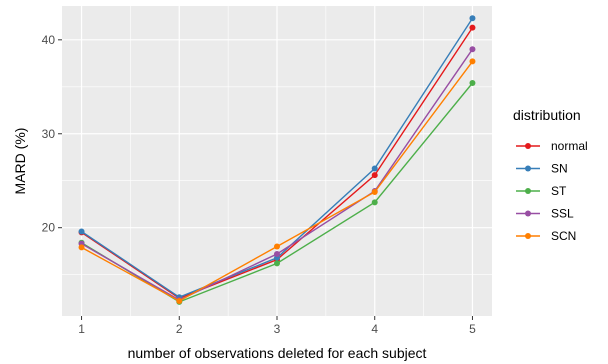 The height and width of the screenshot is (364, 608). Describe the element at coordinates (563, 236) in the screenshot. I see `legend-label: SCN` at that location.